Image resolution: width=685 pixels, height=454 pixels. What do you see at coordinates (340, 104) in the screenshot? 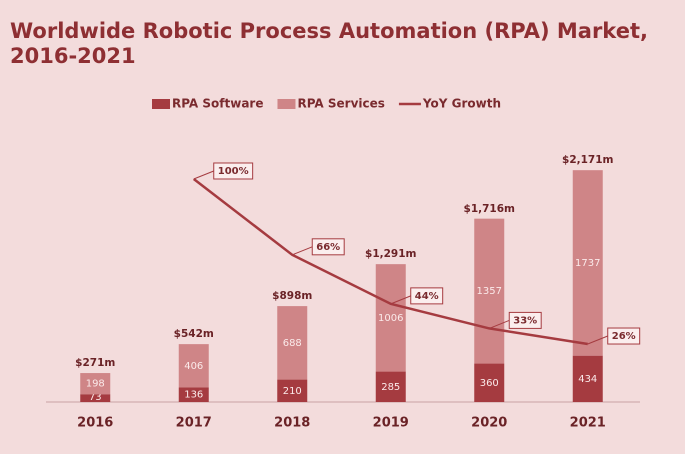
I see `legend-label: RPA Services` at bounding box center [340, 104].